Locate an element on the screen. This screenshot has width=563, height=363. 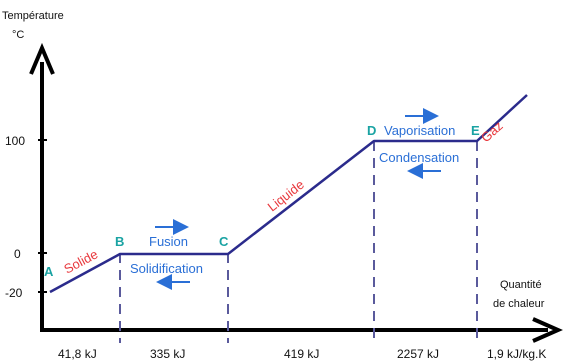
point-label-e: E is located at coordinates (475, 130).